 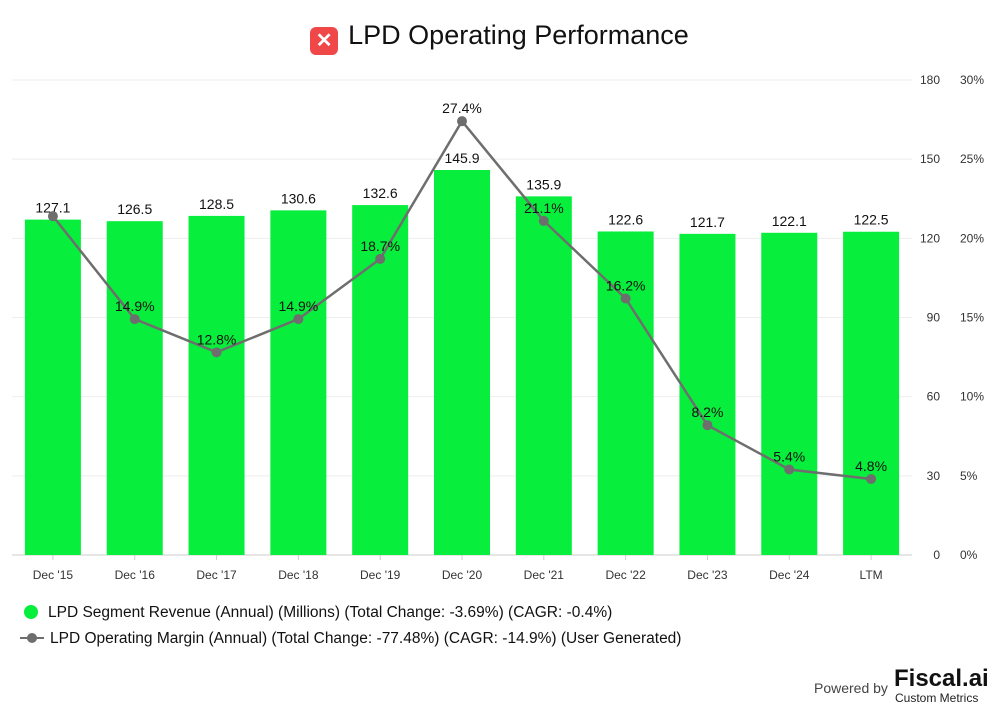 I want to click on left-axis-tick: 120, so click(x=930, y=238).